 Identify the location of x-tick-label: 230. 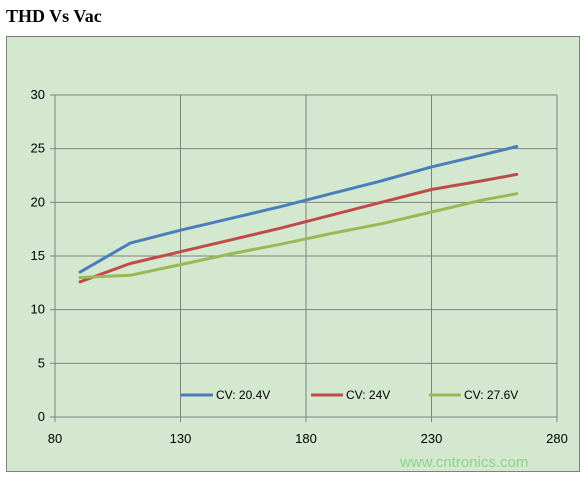
(432, 438).